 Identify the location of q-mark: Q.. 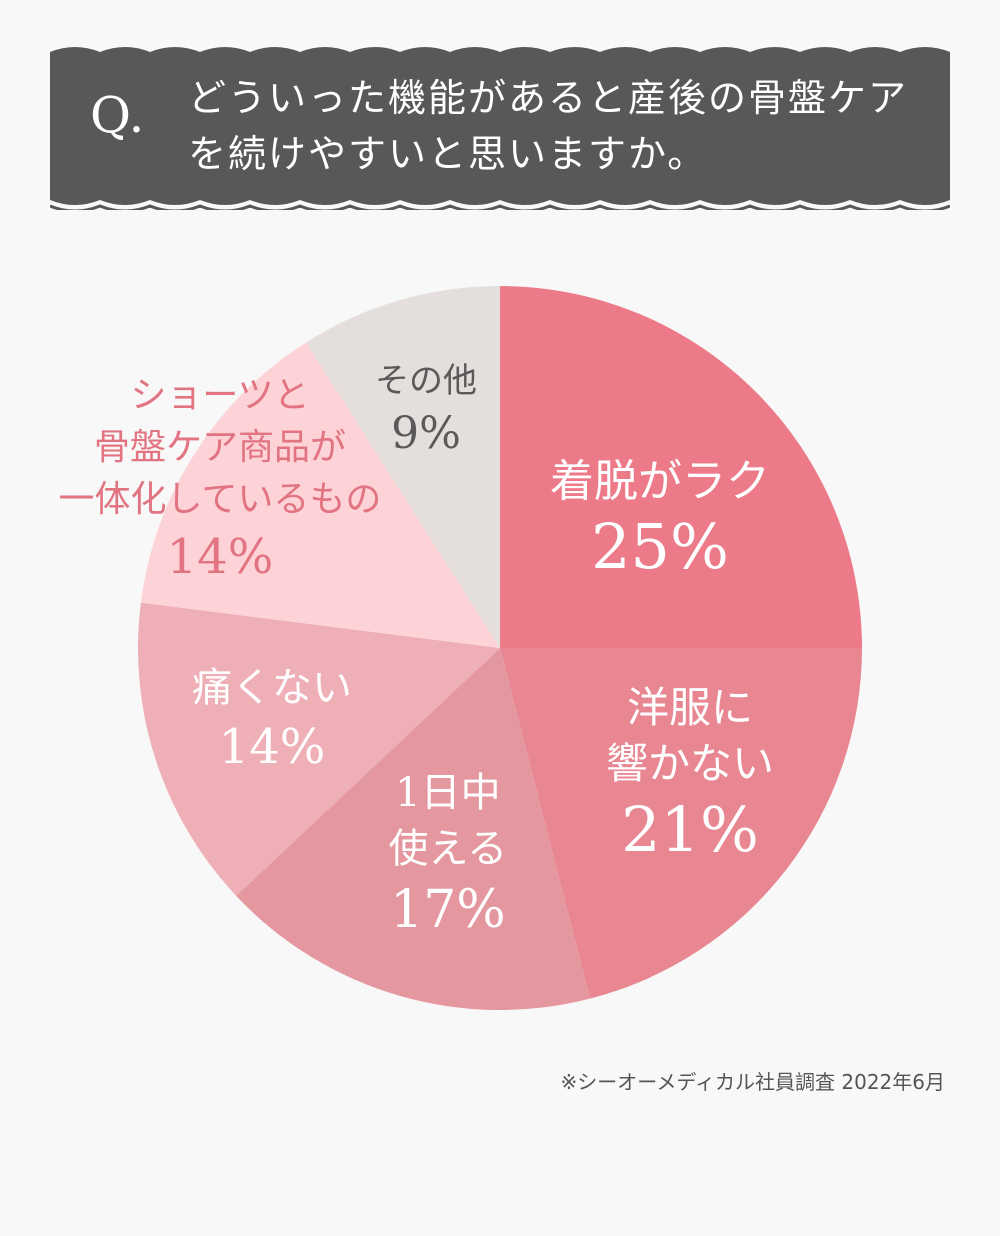
(117, 115).